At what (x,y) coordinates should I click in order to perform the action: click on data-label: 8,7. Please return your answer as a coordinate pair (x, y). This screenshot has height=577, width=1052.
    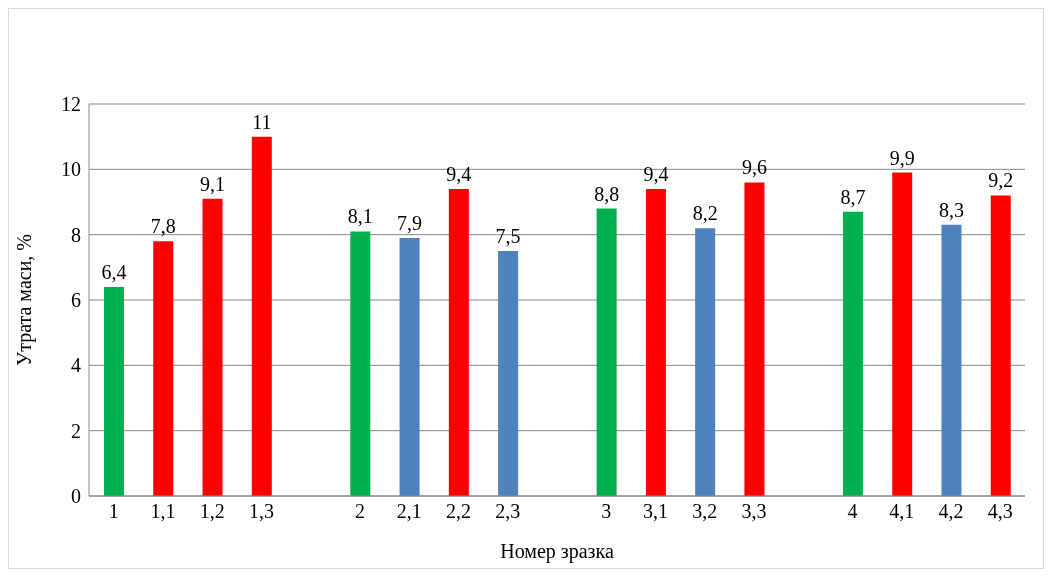
    Looking at the image, I should click on (853, 196).